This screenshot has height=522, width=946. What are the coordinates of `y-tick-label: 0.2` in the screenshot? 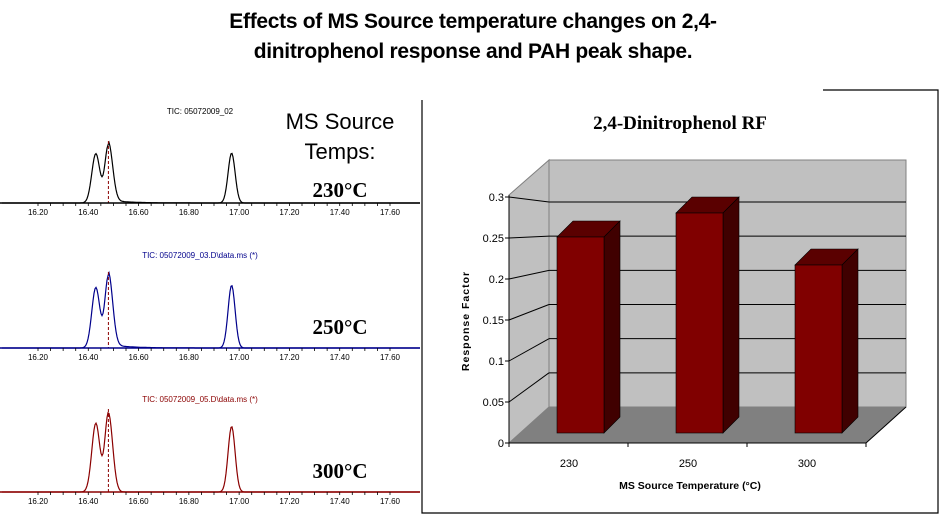 It's located at (496, 280).